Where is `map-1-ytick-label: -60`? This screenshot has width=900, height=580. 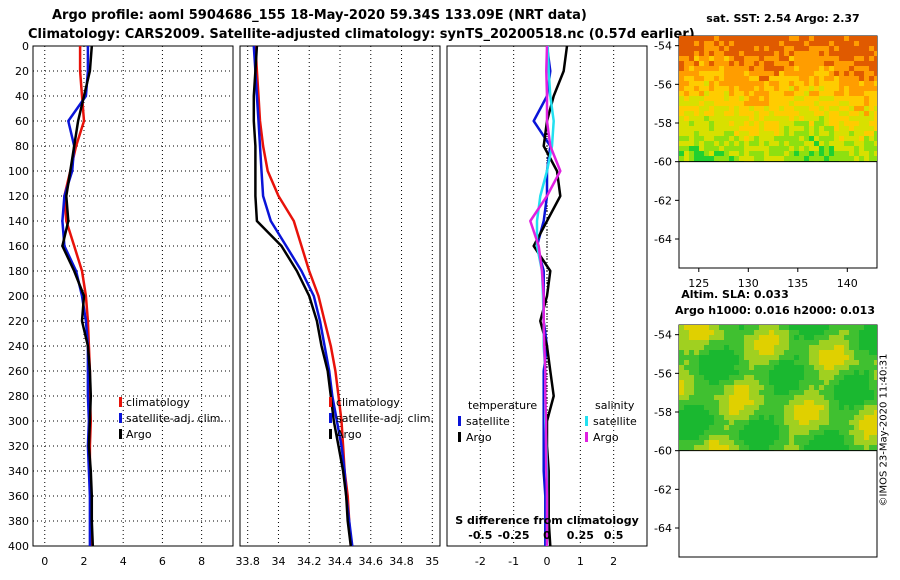 map-1-ytick-label: -60 is located at coordinates (663, 162).